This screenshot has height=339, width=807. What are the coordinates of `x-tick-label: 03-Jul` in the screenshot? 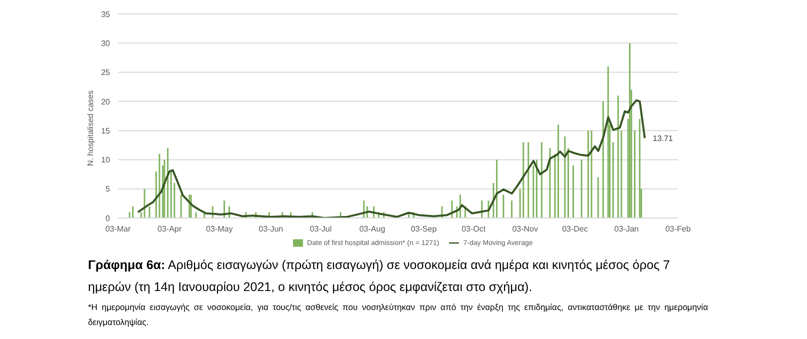 It's located at (321, 229).